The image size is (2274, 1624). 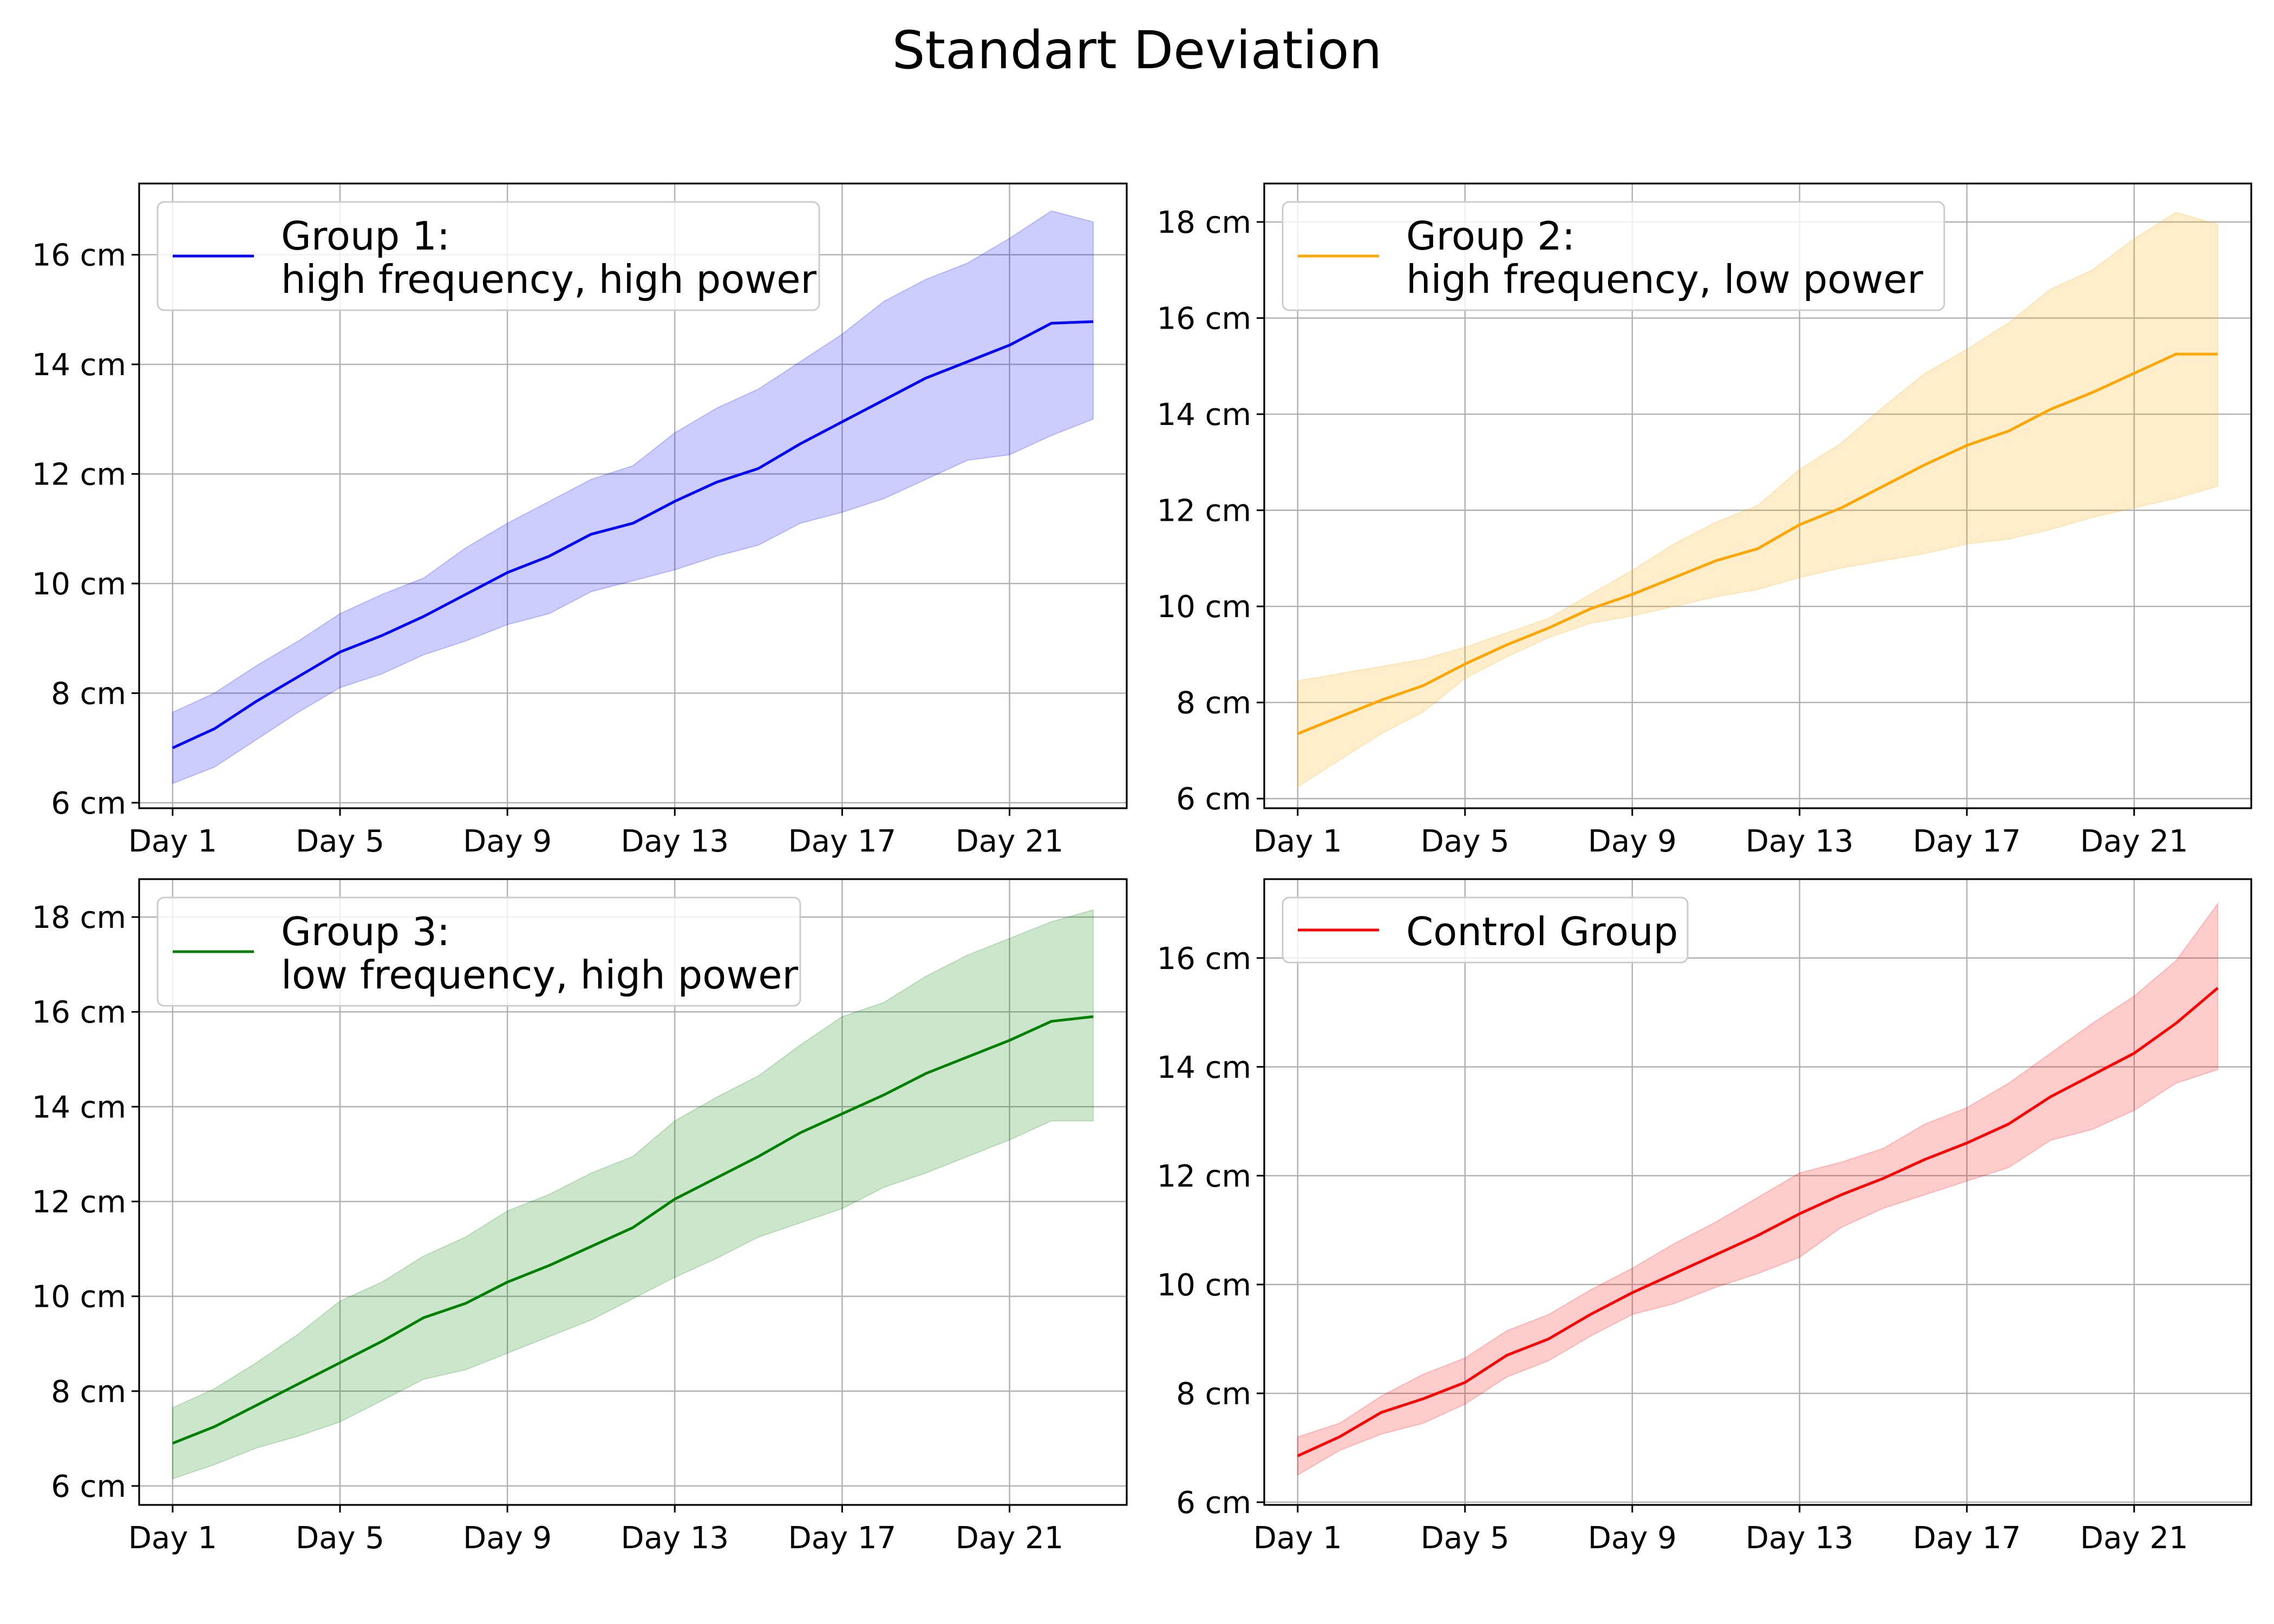 I want to click on figure-title: Standart Deviation, so click(x=1137, y=50).